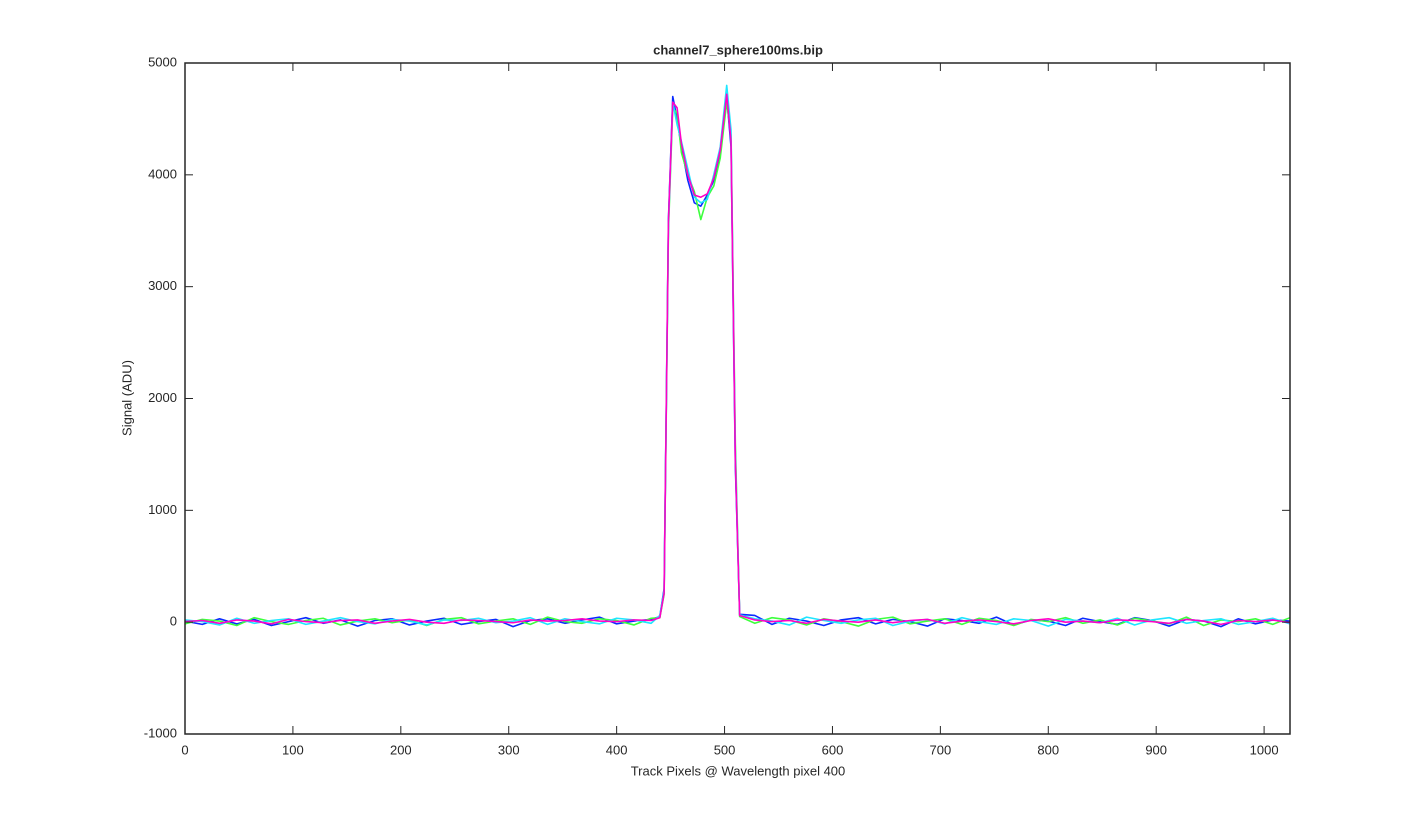  I want to click on x-tick-label: 100, so click(293, 749).